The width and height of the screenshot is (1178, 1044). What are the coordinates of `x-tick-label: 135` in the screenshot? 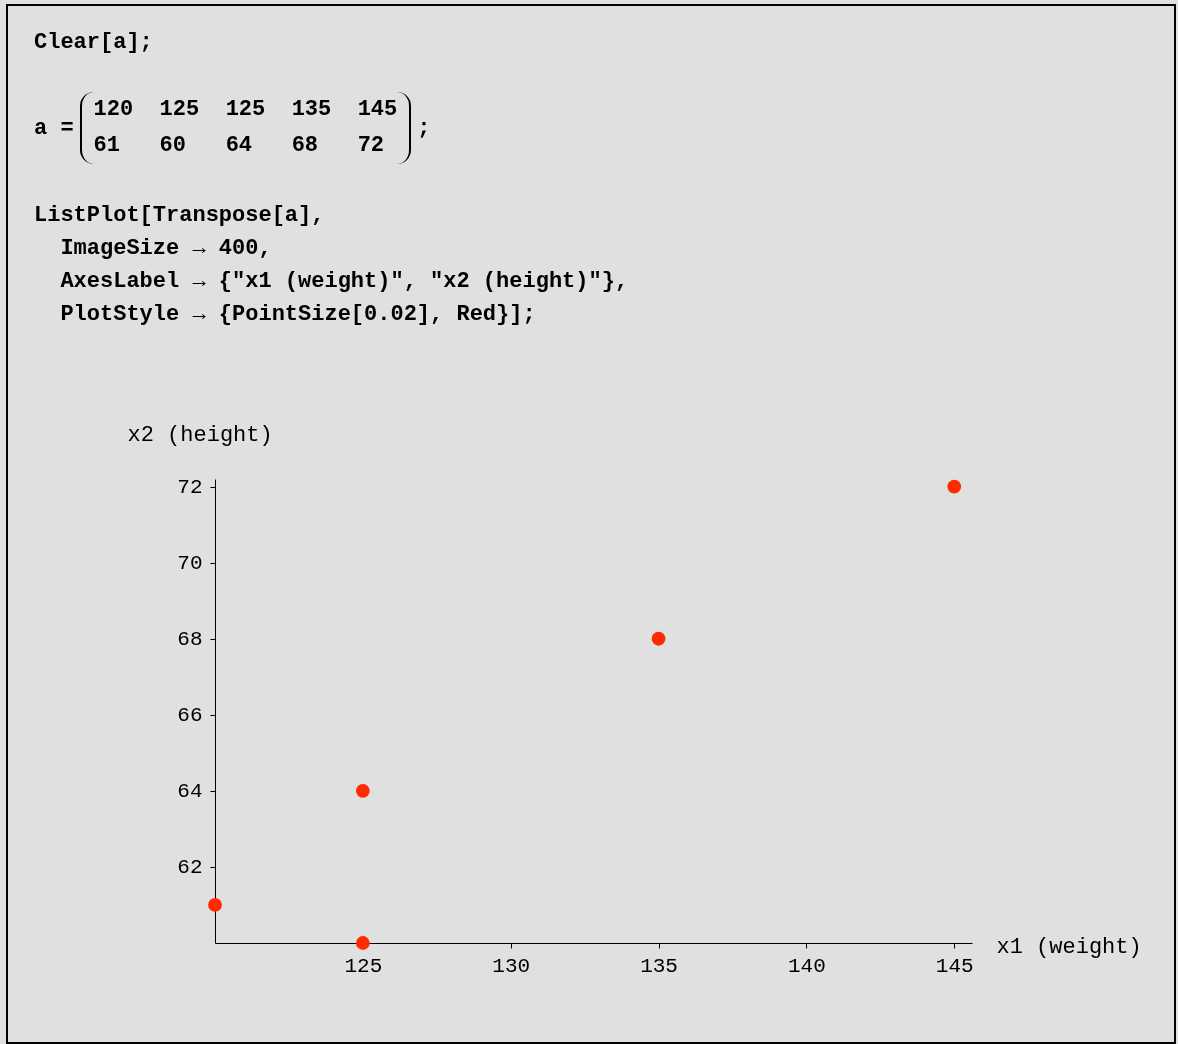 It's located at (659, 966).